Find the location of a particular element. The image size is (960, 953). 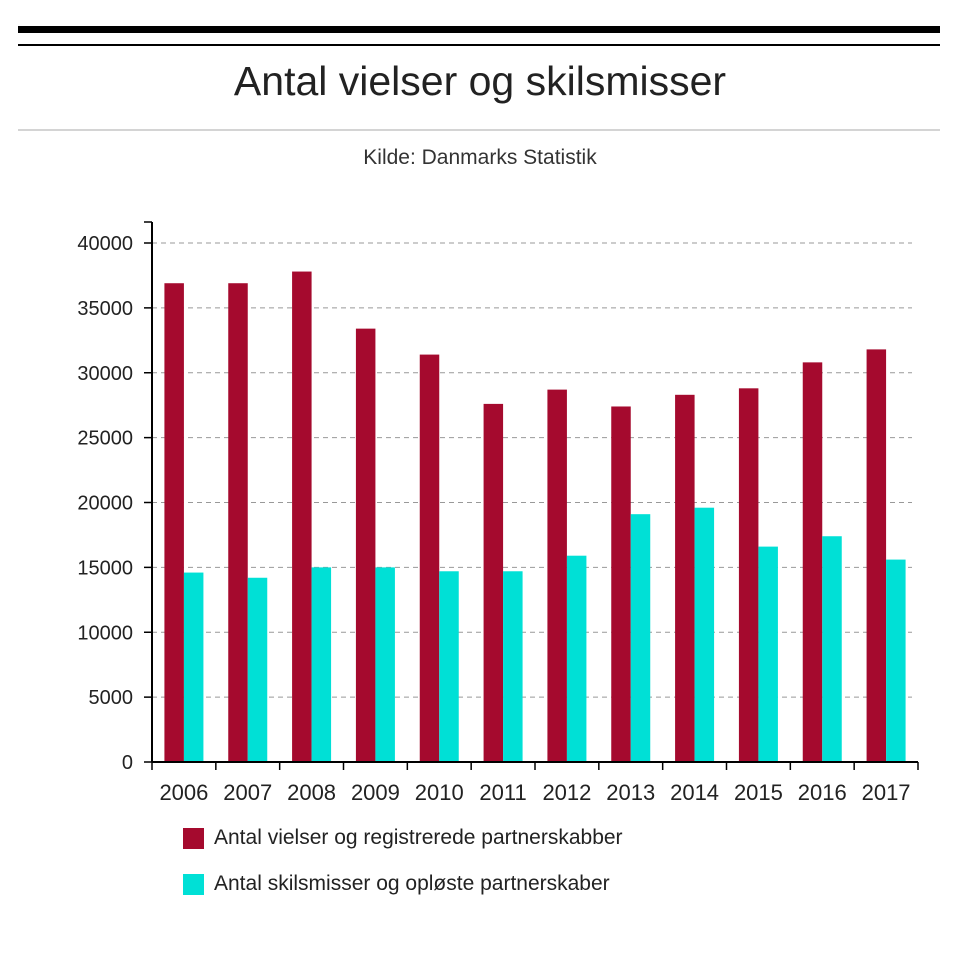

bar-marriages-2006 is located at coordinates (174, 522).